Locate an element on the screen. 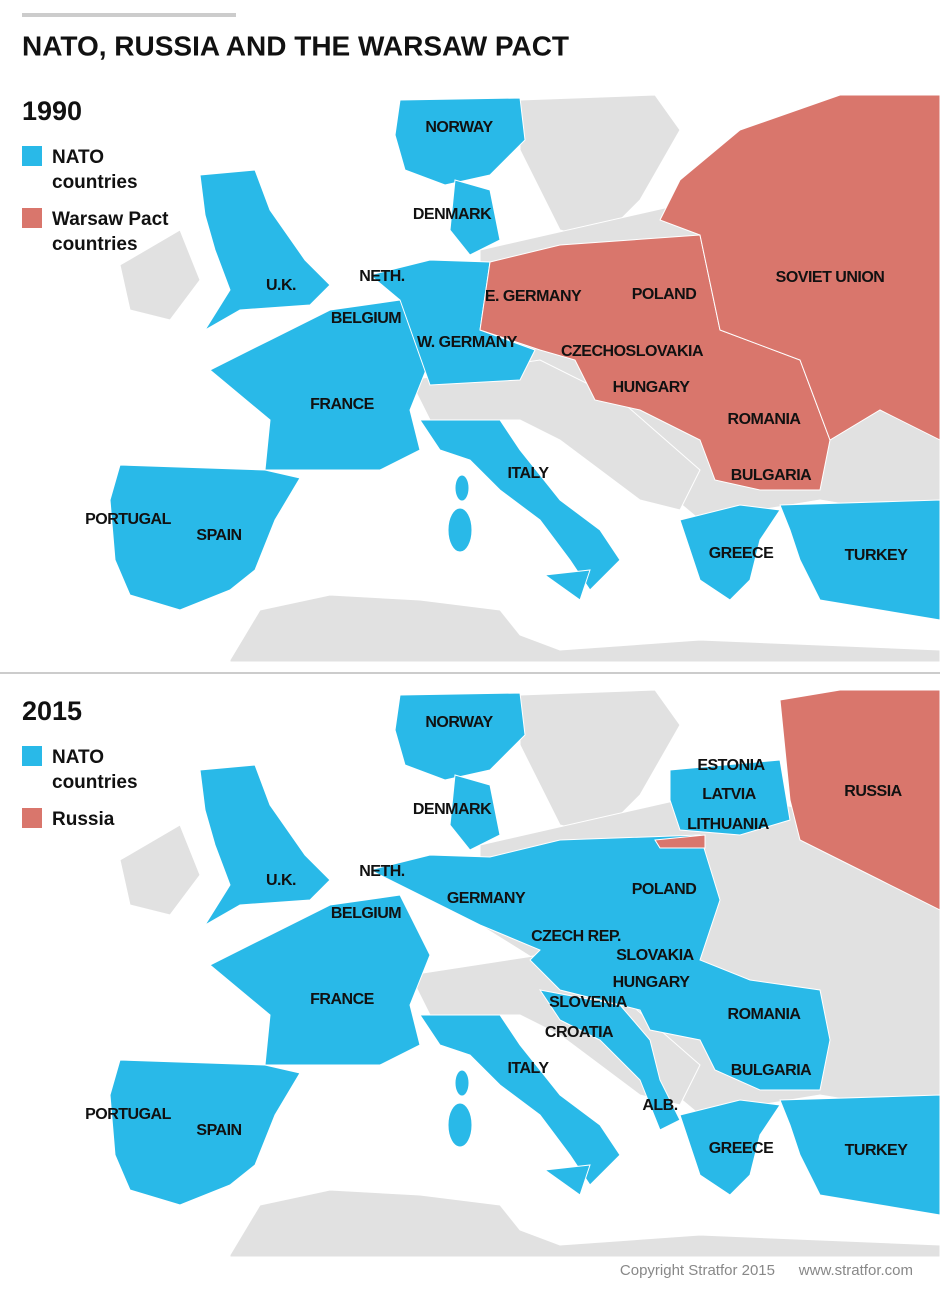  country-label: LITHUANIA is located at coordinates (728, 824).